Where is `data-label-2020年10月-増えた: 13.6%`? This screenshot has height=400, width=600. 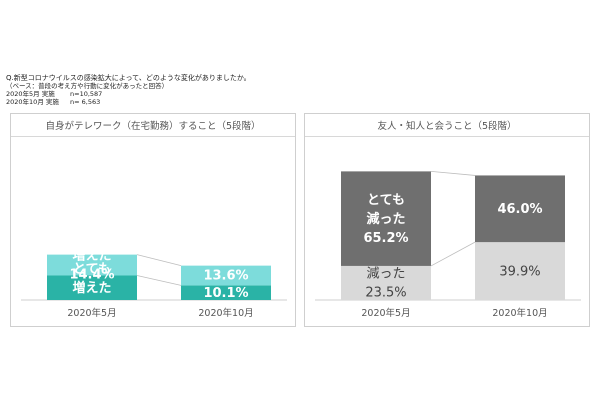 data-label-2020年10月-増えた: 13.6% is located at coordinates (225, 276).